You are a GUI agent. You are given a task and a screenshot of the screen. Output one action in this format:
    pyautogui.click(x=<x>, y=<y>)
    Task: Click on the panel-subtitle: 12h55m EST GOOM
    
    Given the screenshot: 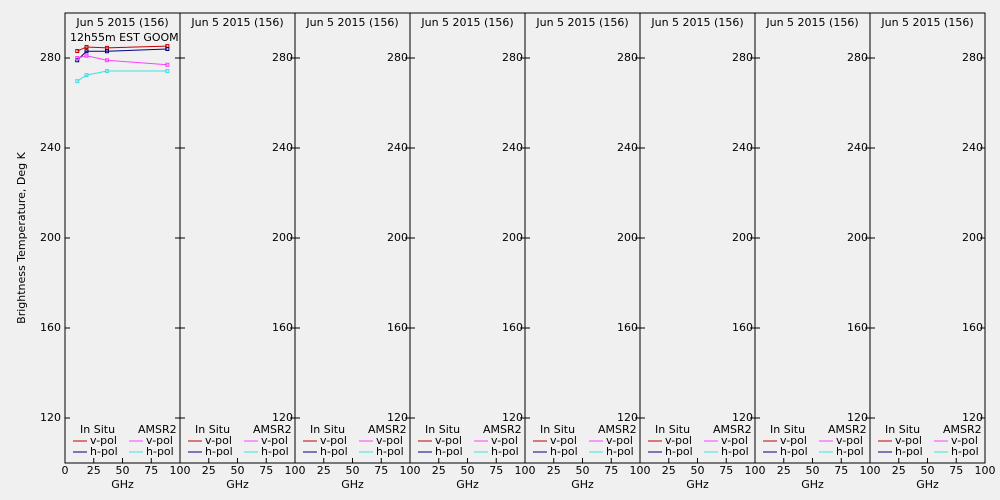 What is the action you would take?
    pyautogui.click(x=124, y=37)
    